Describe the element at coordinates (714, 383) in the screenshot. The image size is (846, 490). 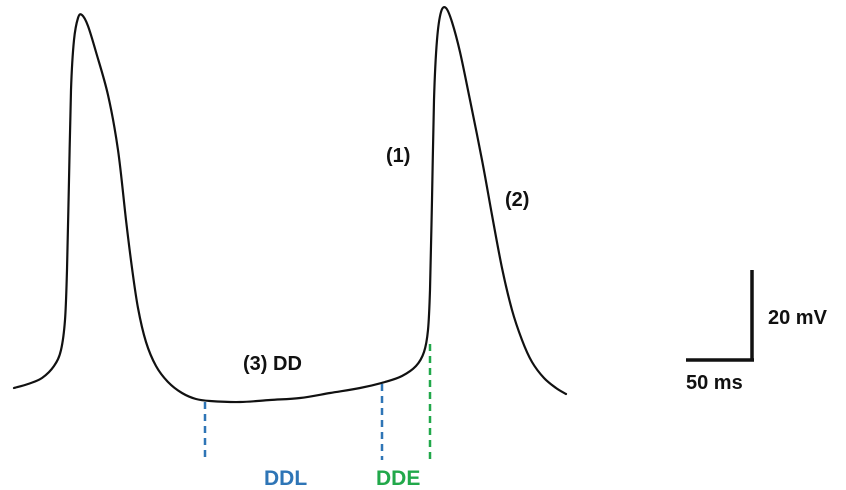
I see `time-scale-label: 50 ms` at that location.